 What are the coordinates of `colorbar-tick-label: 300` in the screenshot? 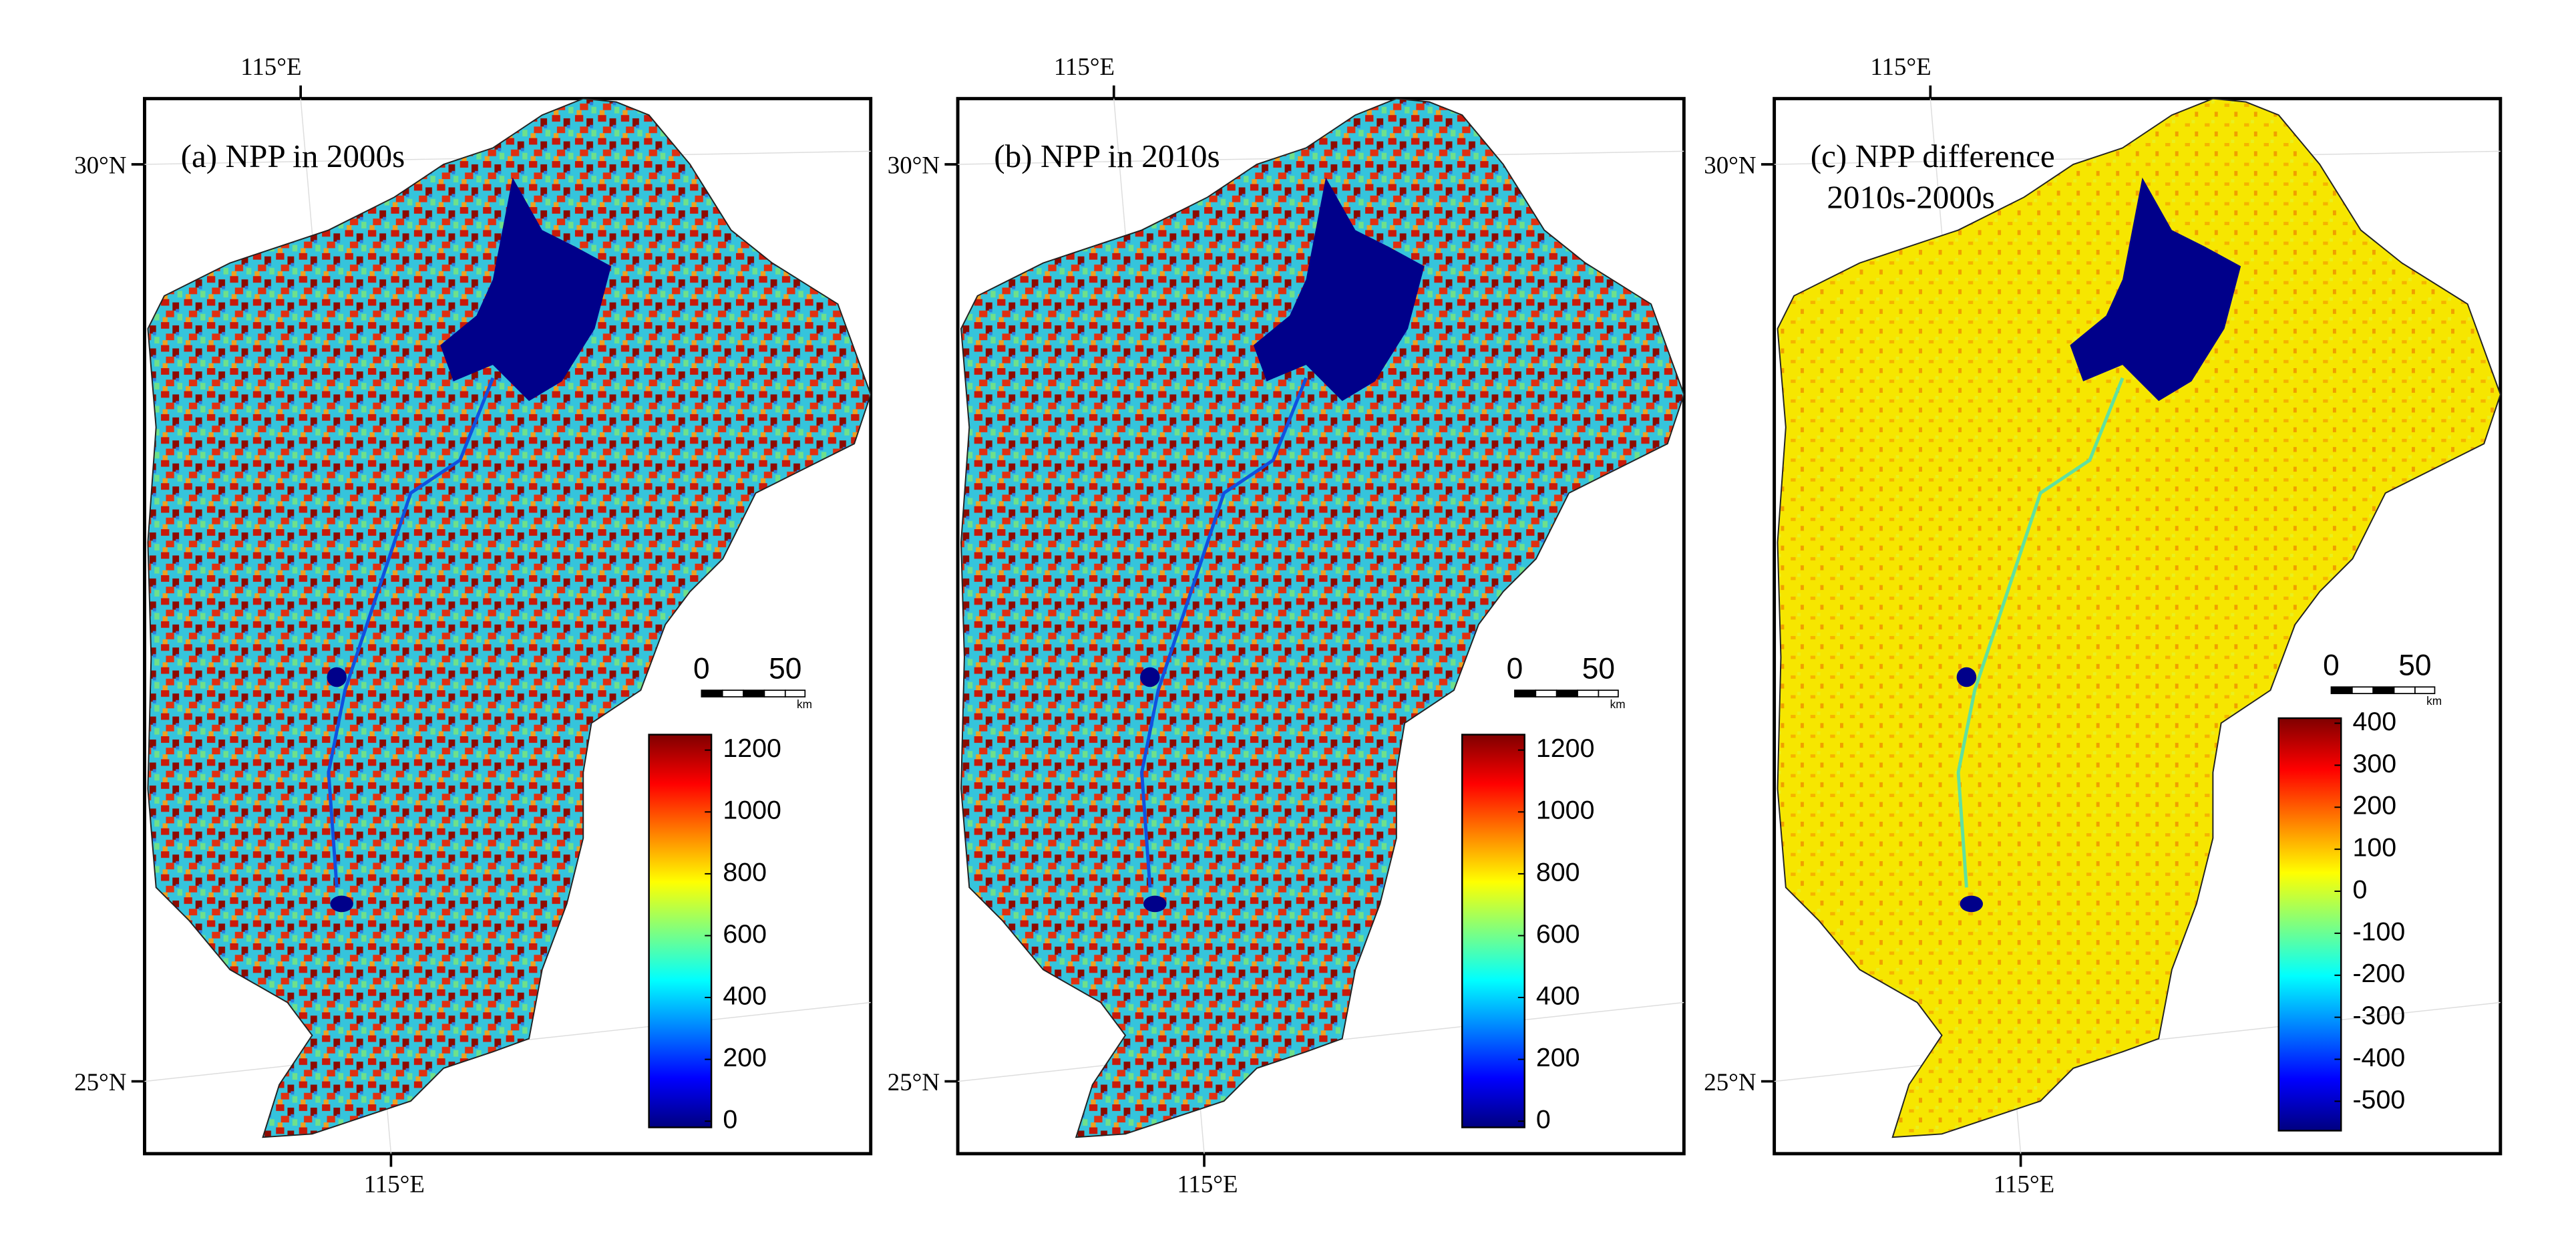 It's located at (2374, 763).